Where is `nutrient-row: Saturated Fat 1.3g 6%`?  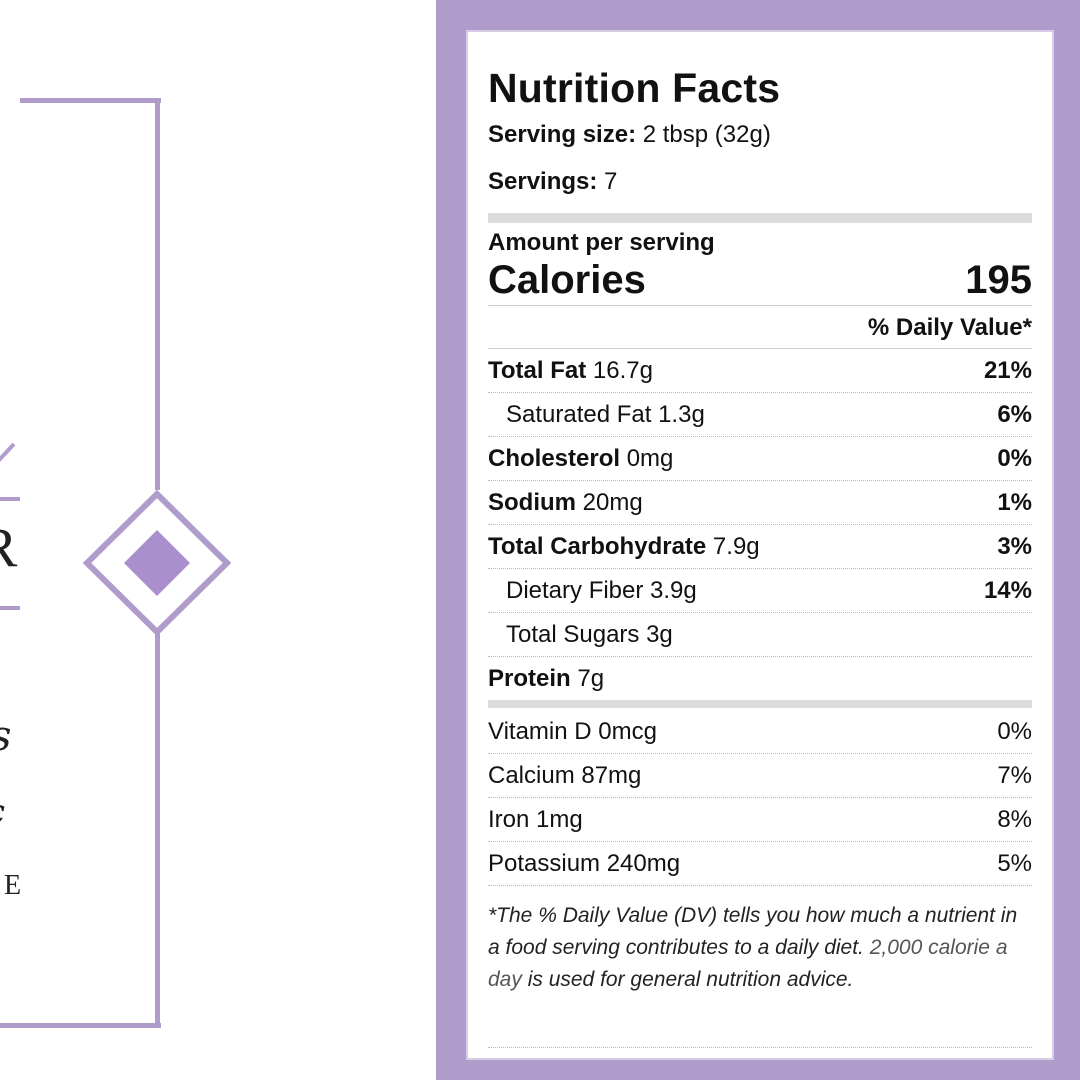 nutrient-row: Saturated Fat 1.3g 6% is located at coordinates (760, 415).